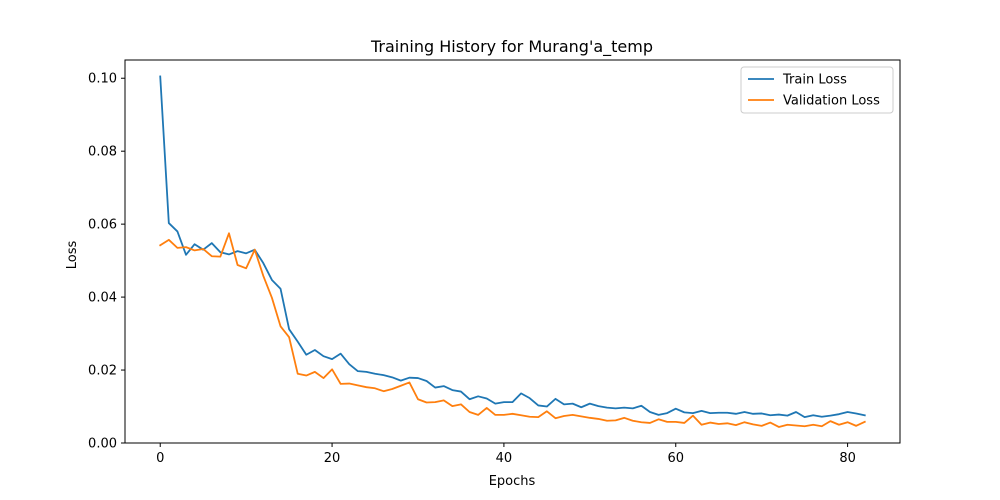 This screenshot has width=1000, height=500. What do you see at coordinates (160, 458) in the screenshot?
I see `x-tick-label: 0` at bounding box center [160, 458].